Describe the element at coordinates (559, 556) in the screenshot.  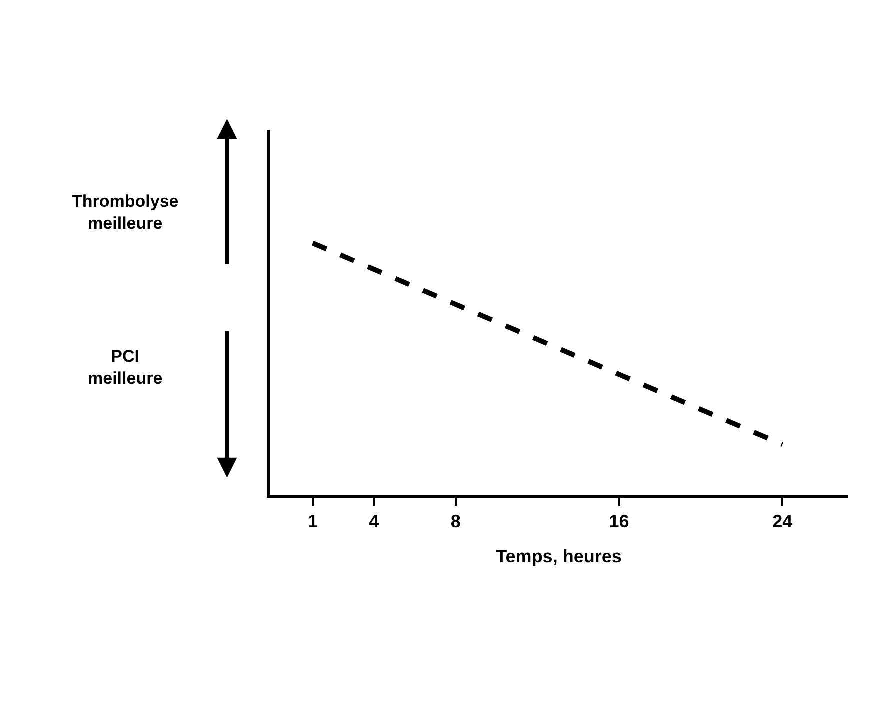
I see `x-axis-title: Temps, heures` at that location.